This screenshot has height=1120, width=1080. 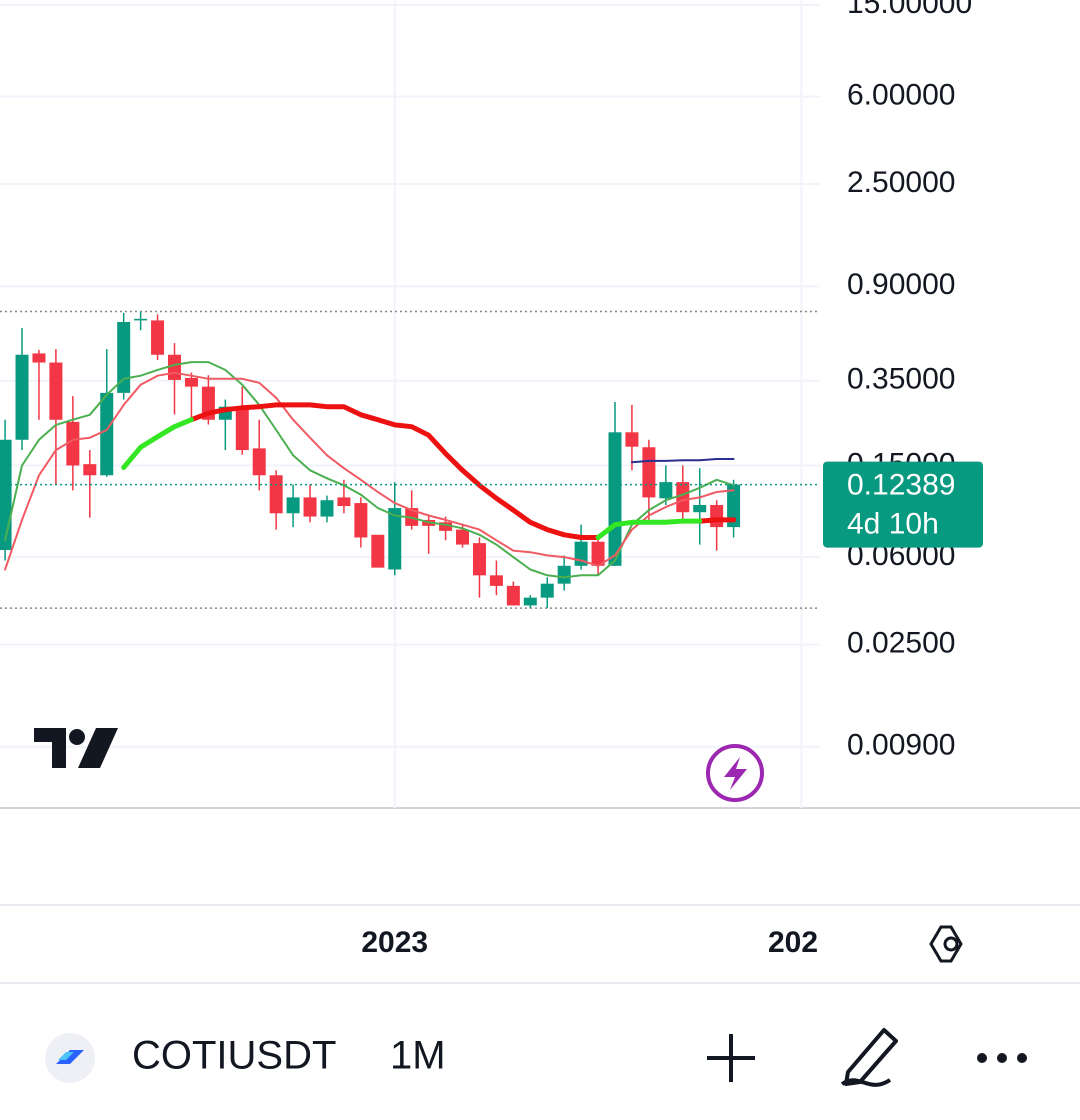 I want to click on interval: 1M, so click(x=418, y=1056).